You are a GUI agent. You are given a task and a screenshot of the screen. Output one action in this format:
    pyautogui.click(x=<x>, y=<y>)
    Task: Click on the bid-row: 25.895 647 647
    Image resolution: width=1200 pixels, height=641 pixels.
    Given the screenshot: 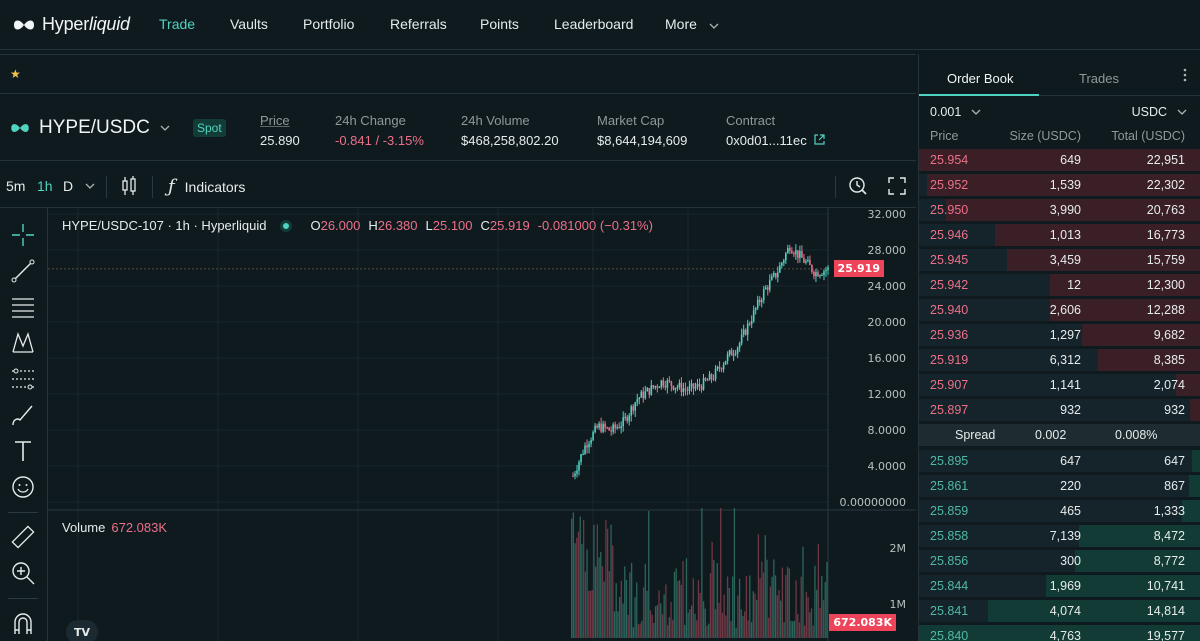 What is the action you would take?
    pyautogui.click(x=1059, y=461)
    